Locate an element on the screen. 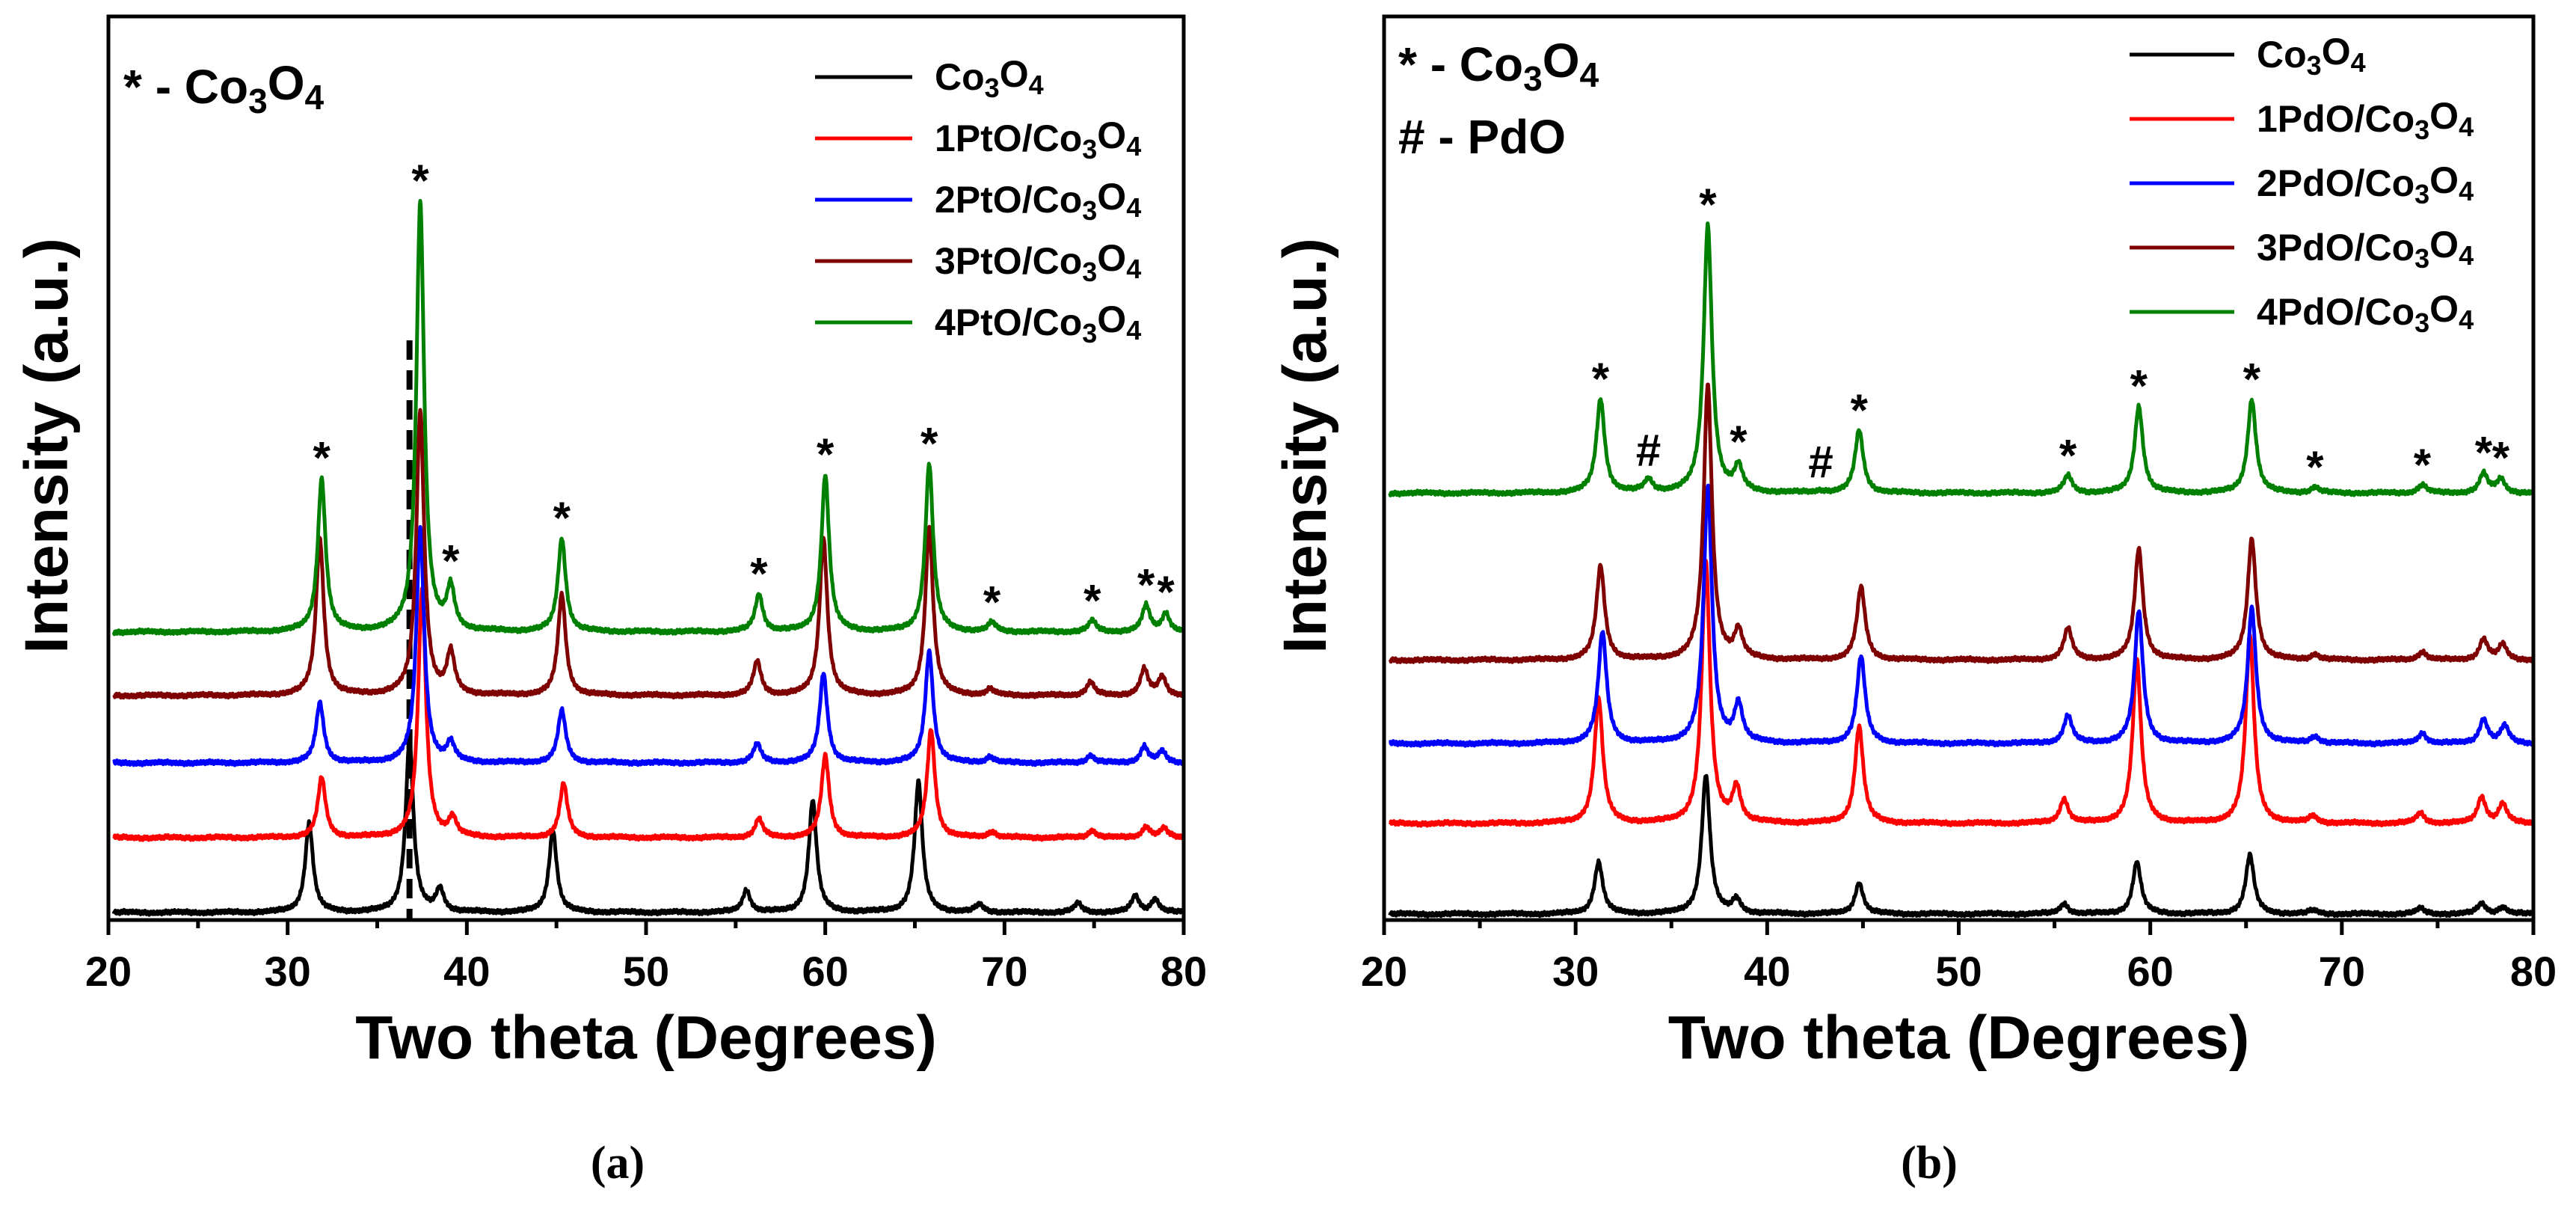 Image resolution: width=2576 pixels, height=1208 pixels. series-line-1pdo-co3o4 is located at coordinates (1961, 693).